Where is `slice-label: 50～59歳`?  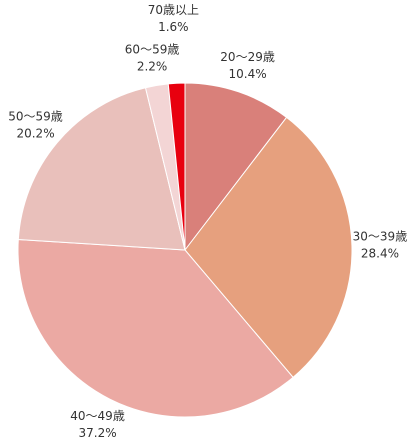
slice-label: 50～59歳 is located at coordinates (35, 116).